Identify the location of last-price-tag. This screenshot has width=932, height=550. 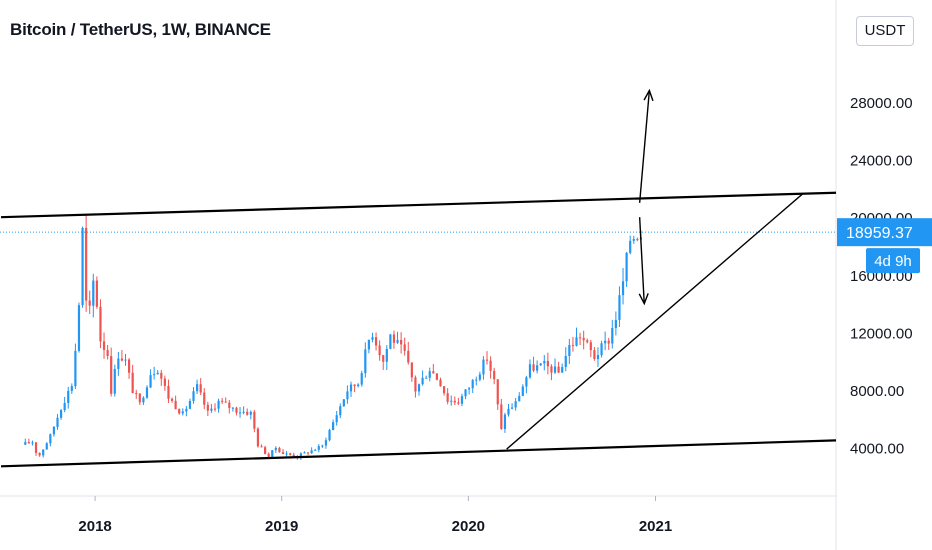
(884, 232).